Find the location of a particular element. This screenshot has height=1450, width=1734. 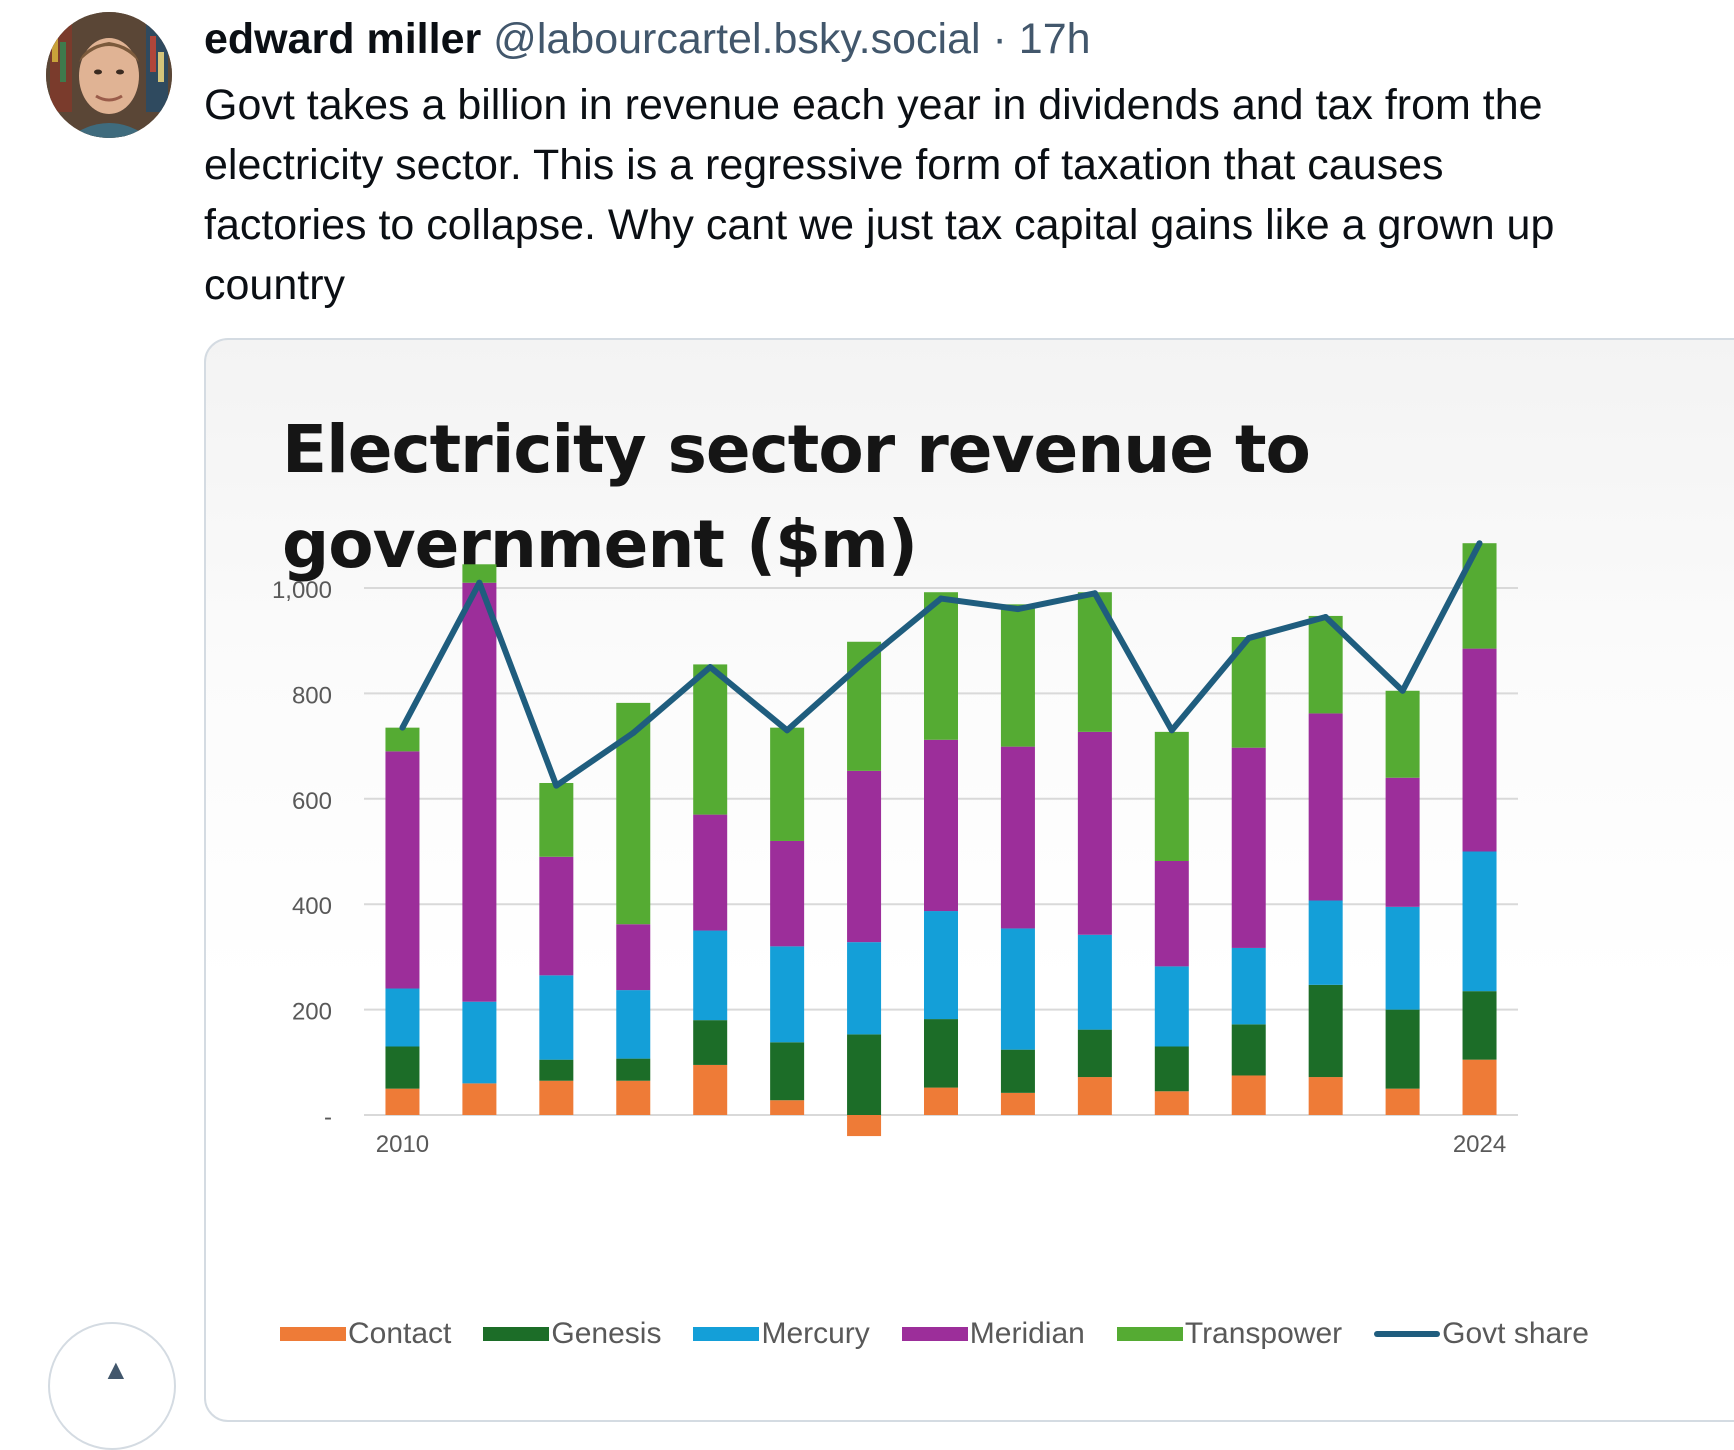

post-timestamp: 17h is located at coordinates (1054, 39).